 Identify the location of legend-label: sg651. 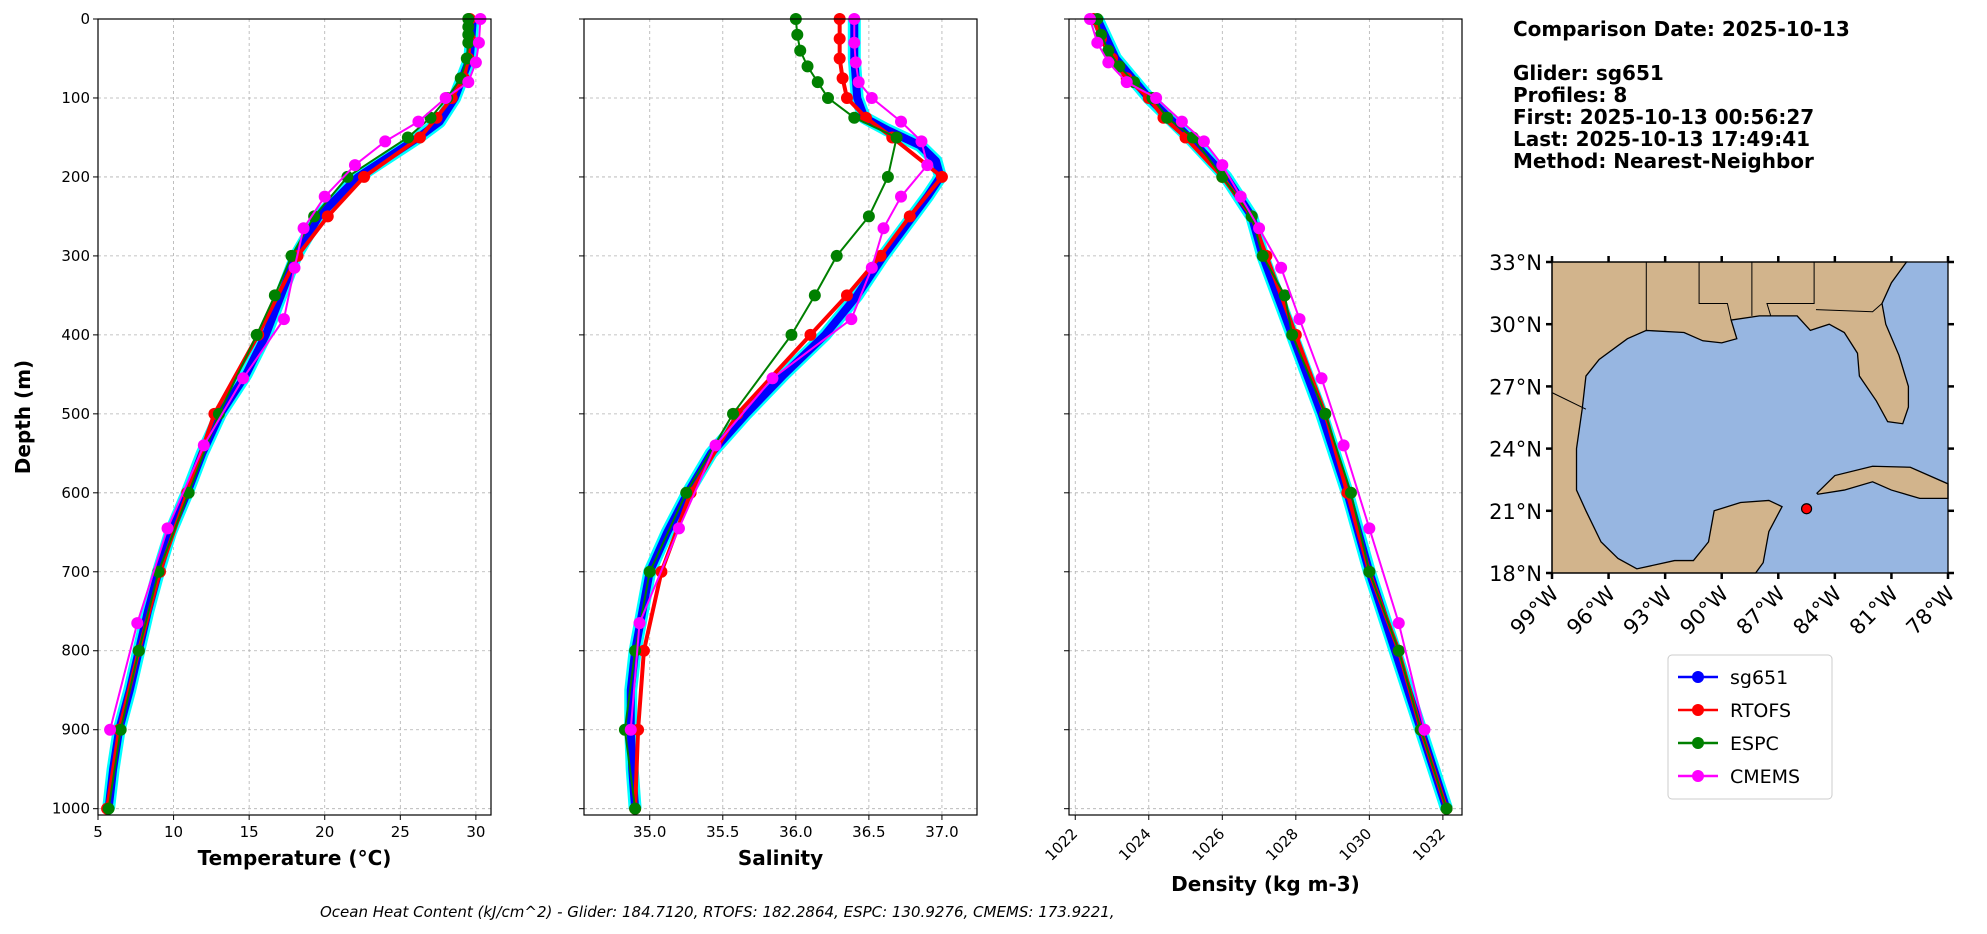
(1759, 678).